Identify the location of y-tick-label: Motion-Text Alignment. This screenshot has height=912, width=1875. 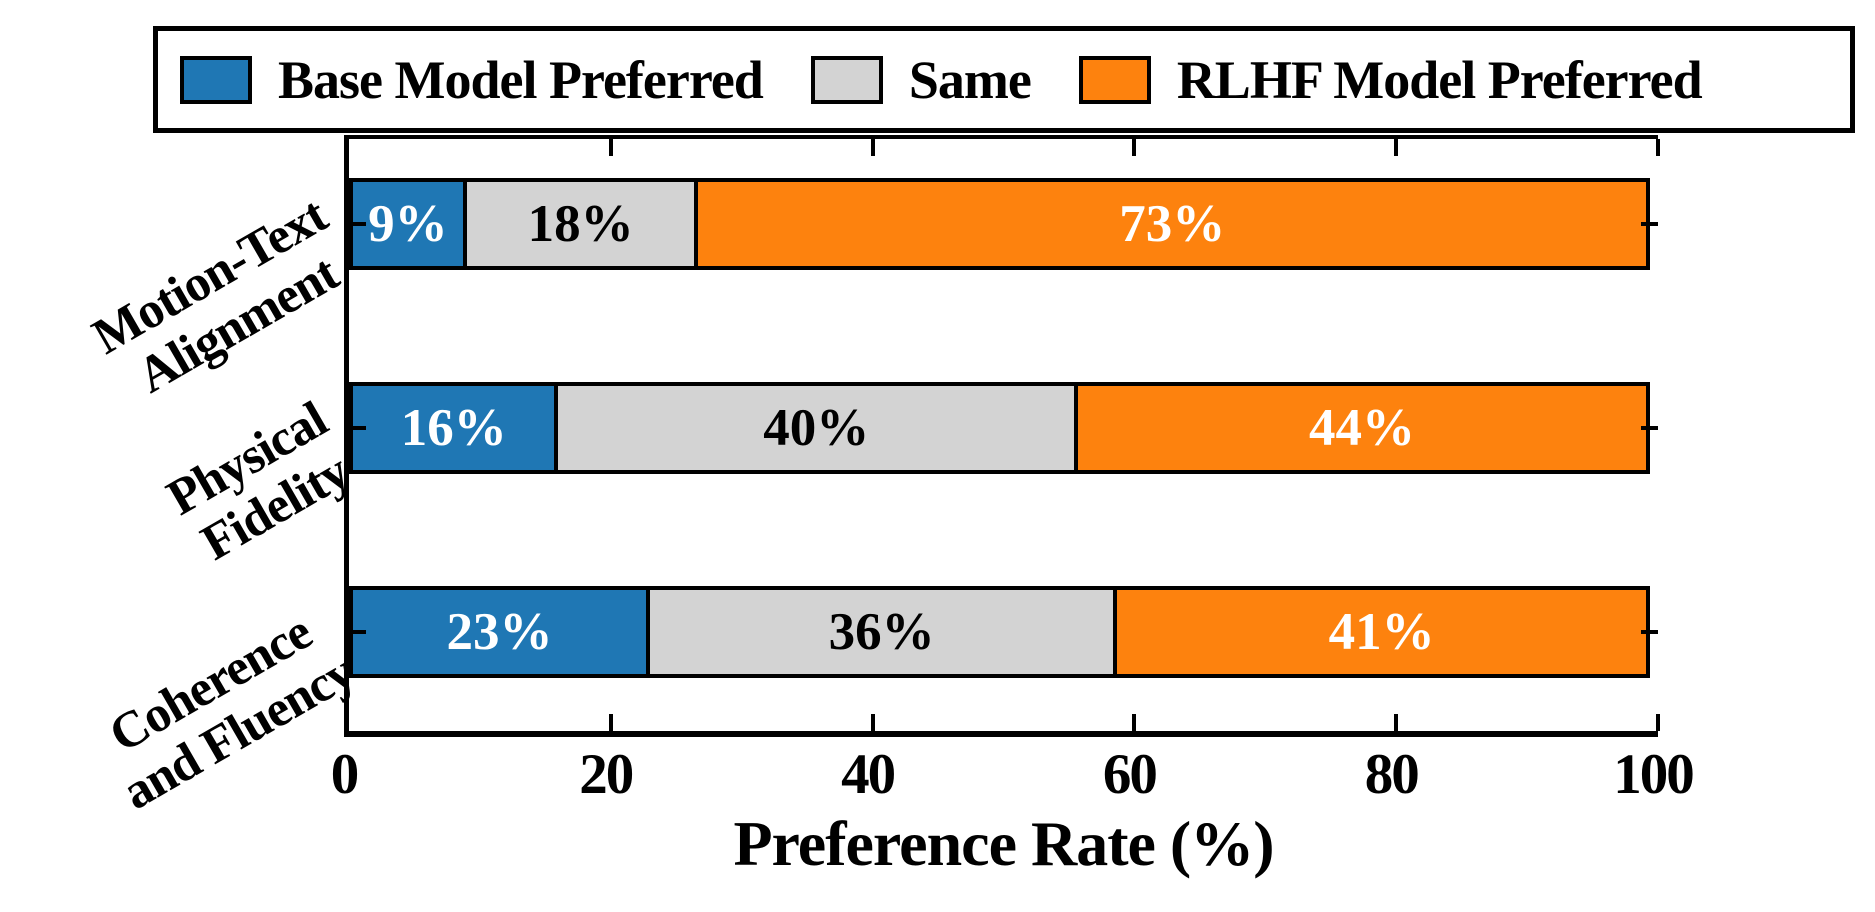
(215, 296).